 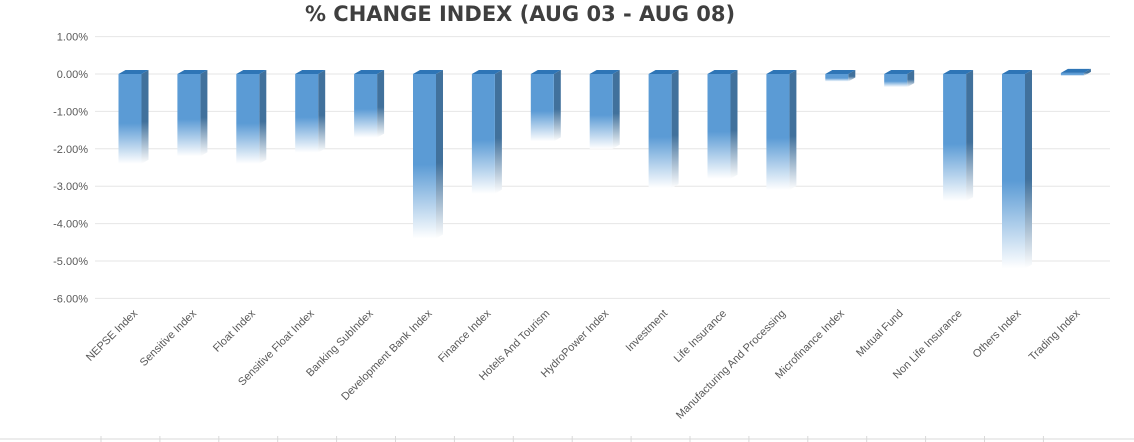 I want to click on y-tick-label: -5.00%, so click(x=70, y=262).